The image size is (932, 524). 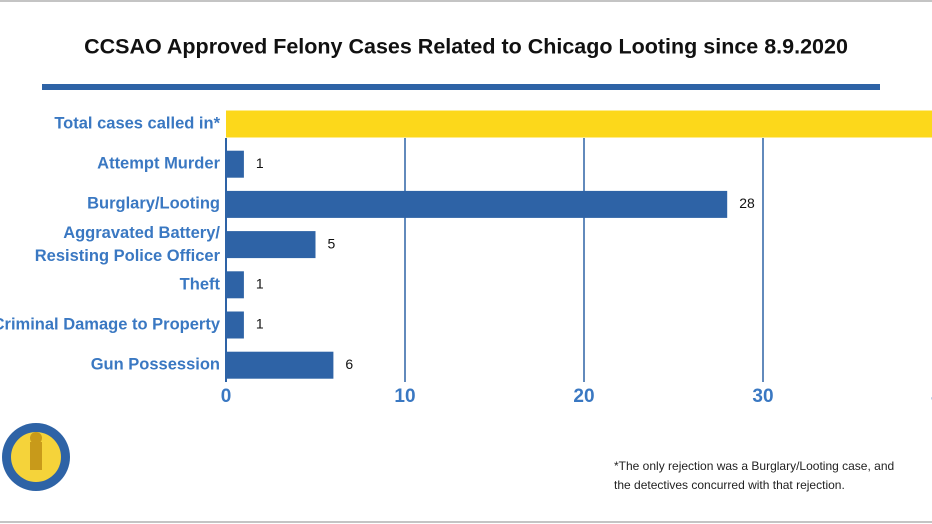 I want to click on x-tick-label: 30, so click(x=762, y=396).